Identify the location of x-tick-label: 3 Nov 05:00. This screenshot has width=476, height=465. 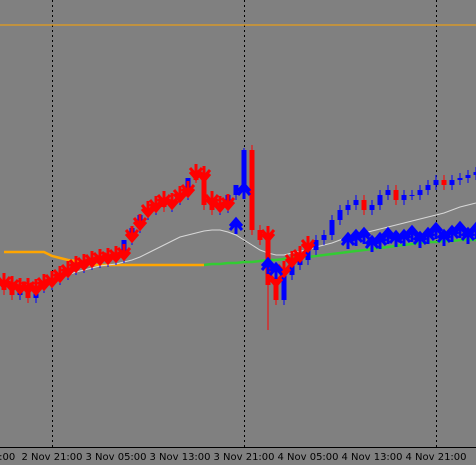
(115, 457).